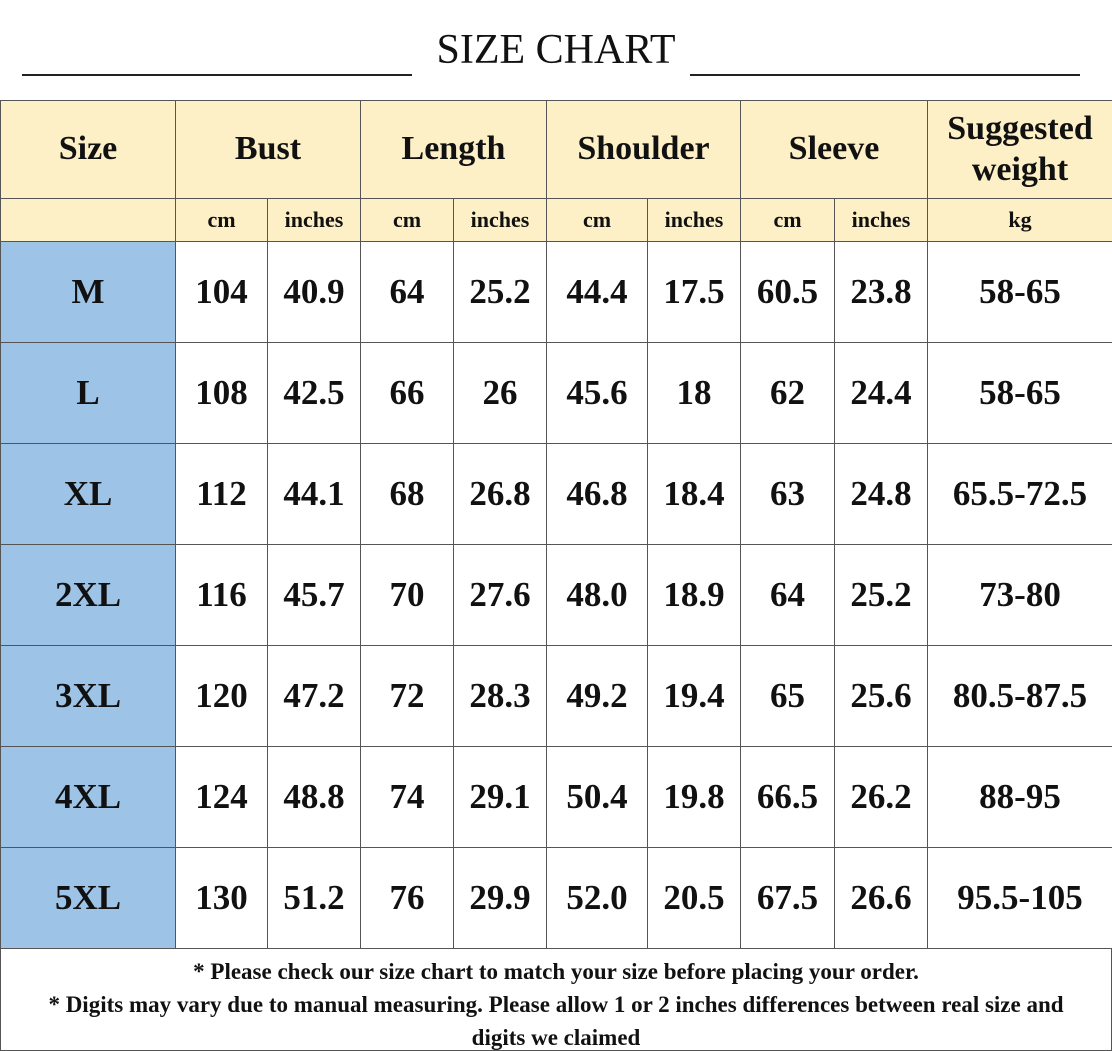 The image size is (1112, 1051). What do you see at coordinates (787, 393) in the screenshot?
I see `table-cell: 62` at bounding box center [787, 393].